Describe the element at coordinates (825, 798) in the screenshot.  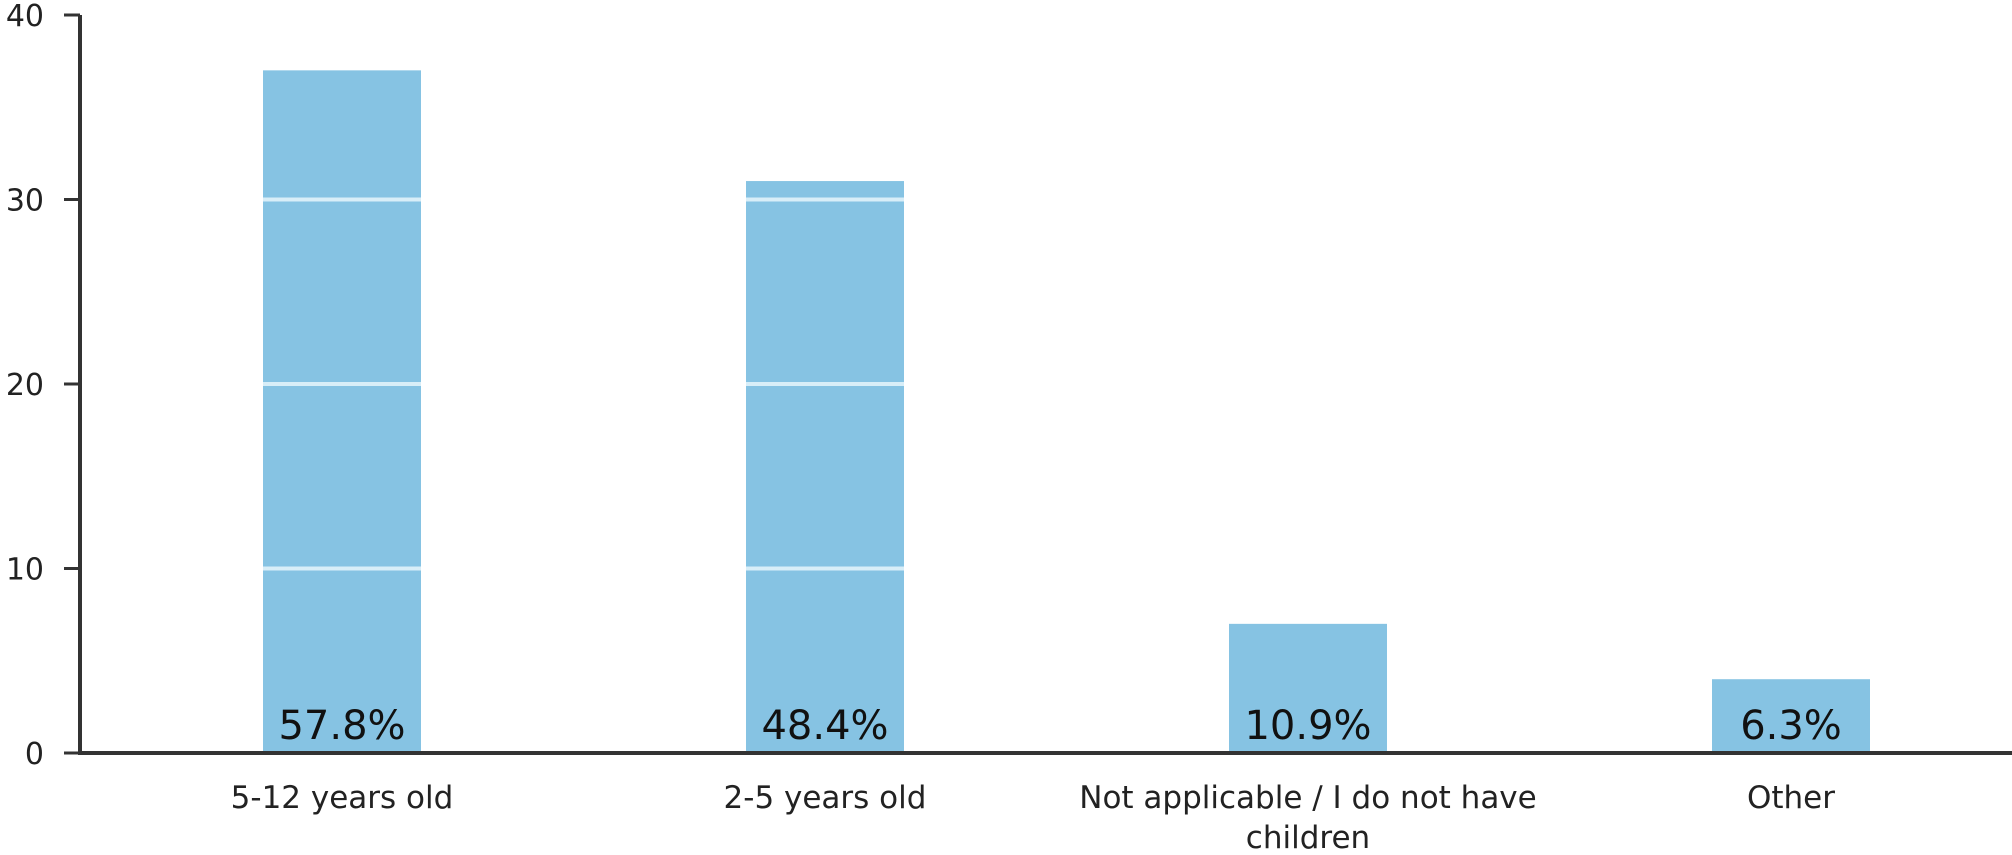
I see `x-category-label: 2-5 years old` at that location.